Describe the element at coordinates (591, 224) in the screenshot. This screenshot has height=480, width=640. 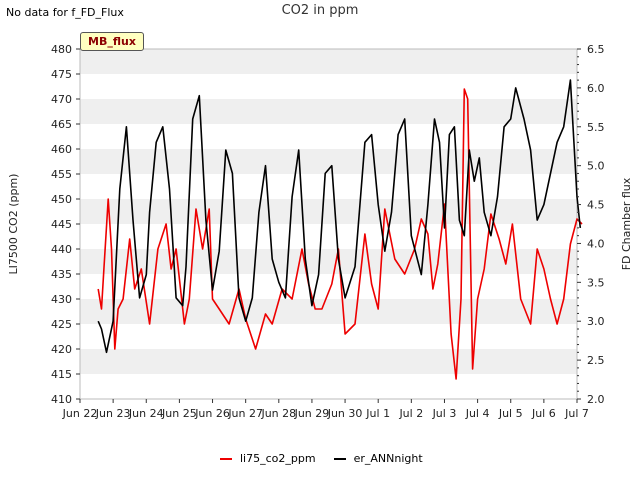
I see `right-axis: 2.0 2.5 3.0 3.5 4.0 4.5 5.0 5.5 6.0 6.5` at that location.